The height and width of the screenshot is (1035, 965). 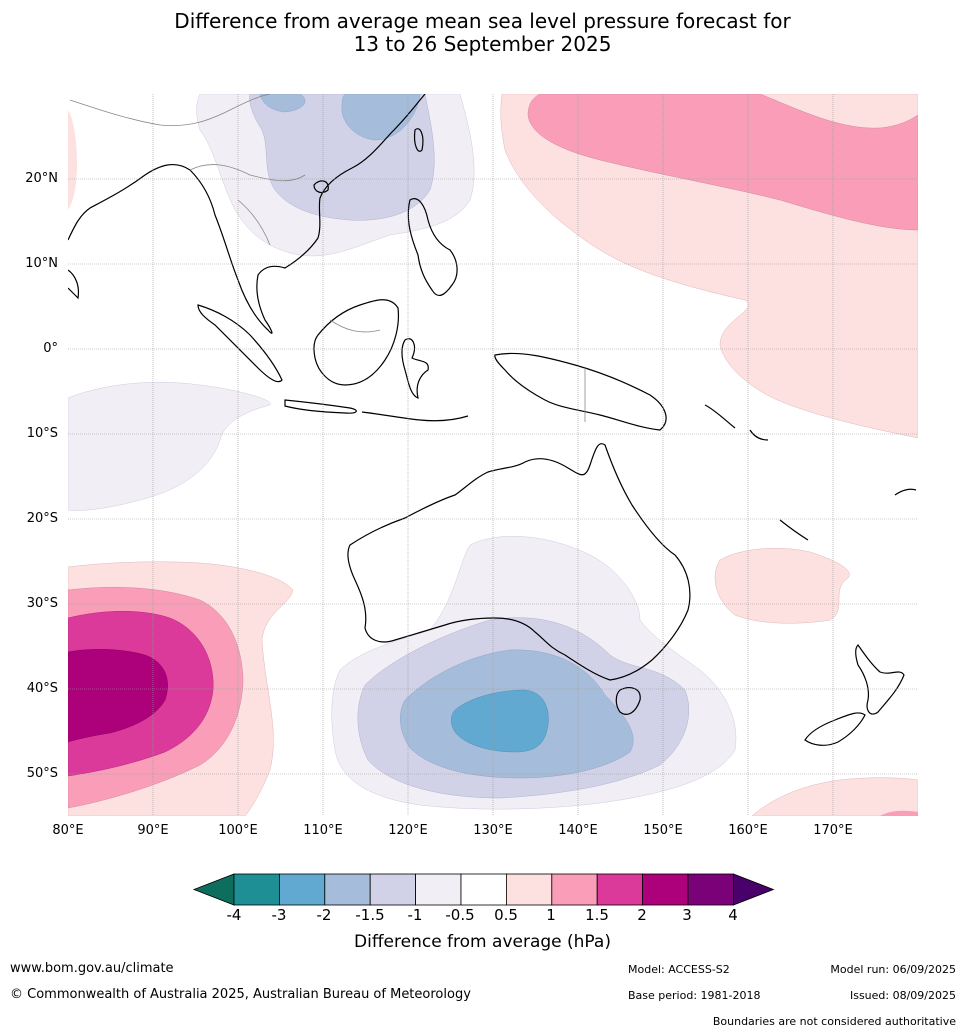 What do you see at coordinates (722, 162) in the screenshot?
I see `anomaly-pos-1-north-pacific` at bounding box center [722, 162].